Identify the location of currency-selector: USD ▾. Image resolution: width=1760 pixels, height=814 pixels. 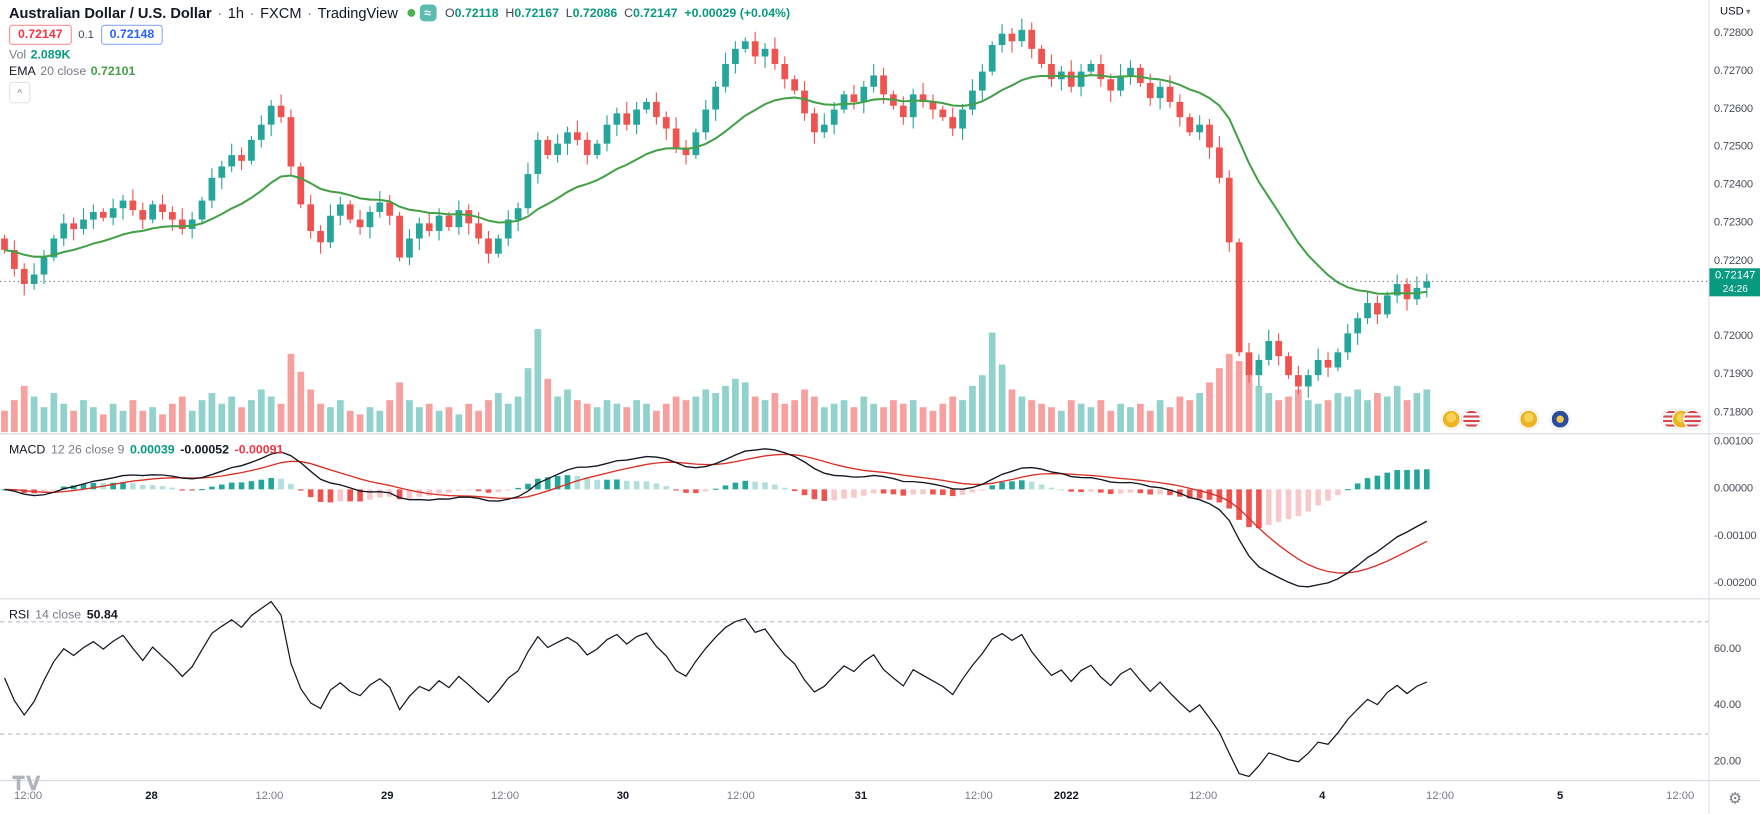
(1734, 11).